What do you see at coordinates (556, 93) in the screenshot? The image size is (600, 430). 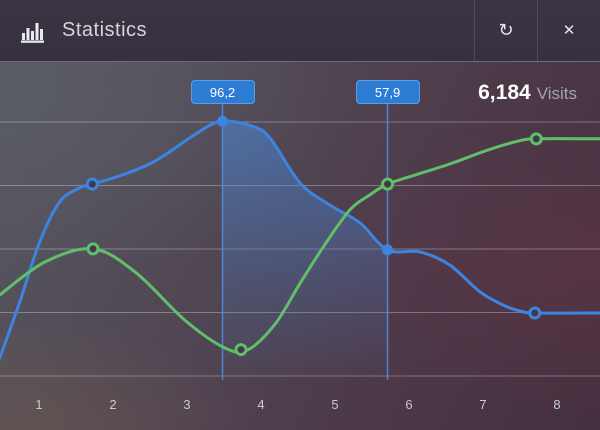 I see `visits-label: Visits` at bounding box center [556, 93].